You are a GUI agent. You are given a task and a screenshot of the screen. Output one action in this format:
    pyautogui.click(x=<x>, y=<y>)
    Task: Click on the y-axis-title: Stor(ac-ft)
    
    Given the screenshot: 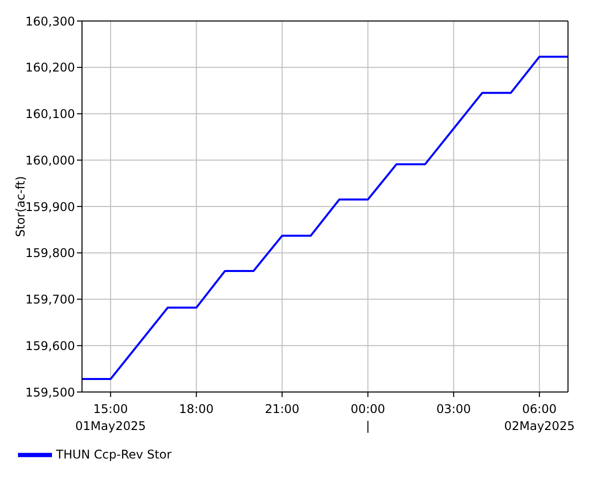 What is the action you would take?
    pyautogui.click(x=20, y=206)
    